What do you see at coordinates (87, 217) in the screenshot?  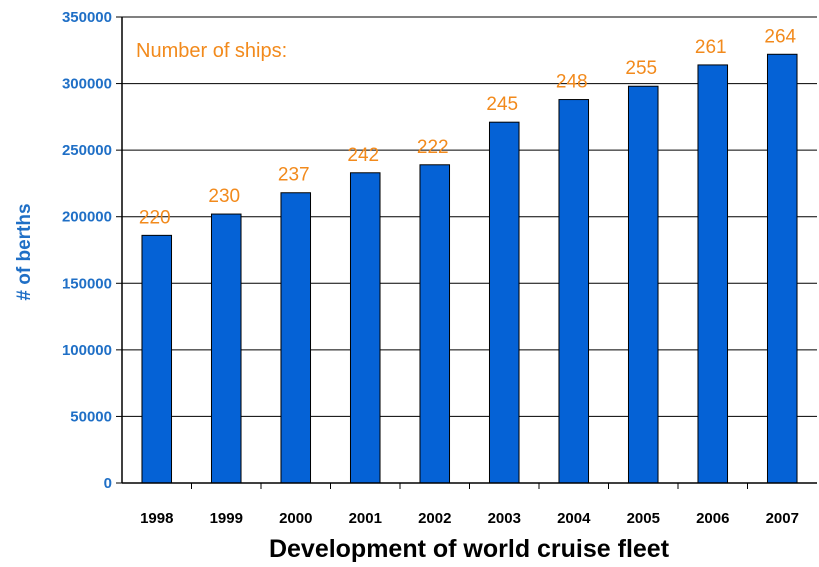 I see `y-tick-label-200000: 200000` at bounding box center [87, 217].